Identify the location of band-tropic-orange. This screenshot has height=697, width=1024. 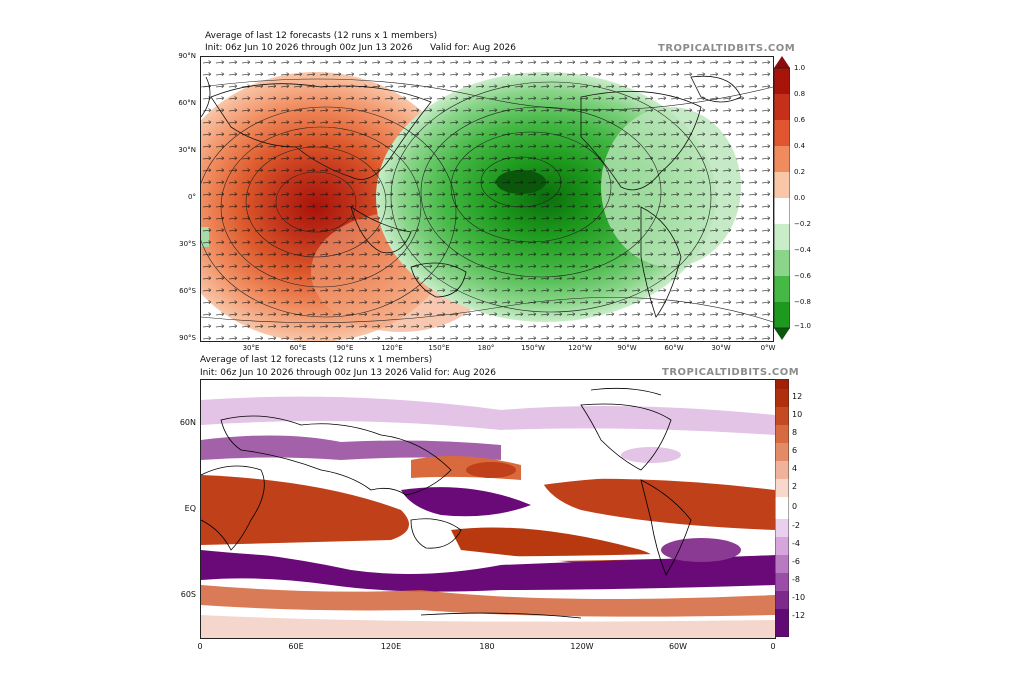
(305, 510).